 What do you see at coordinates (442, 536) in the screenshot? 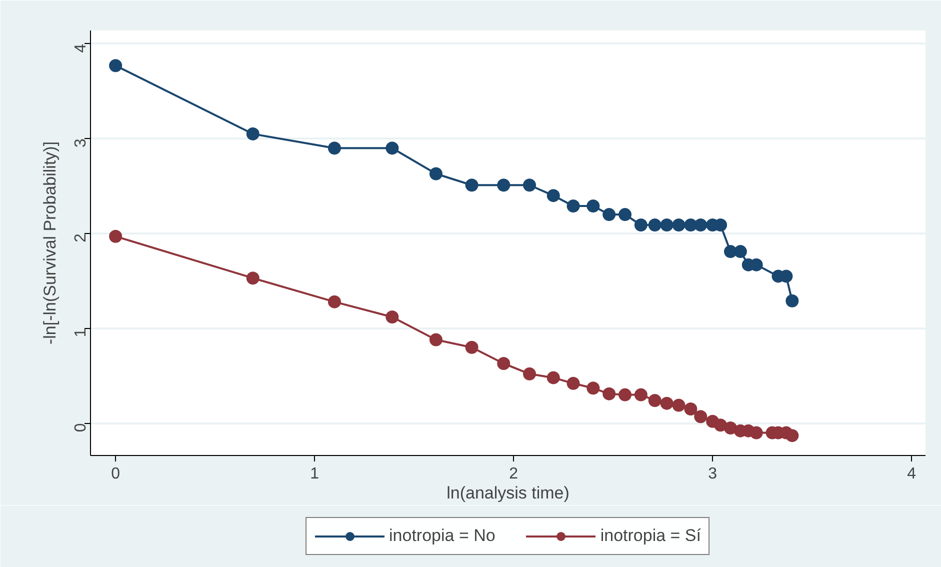
I see `legend-label: inotropia = No` at bounding box center [442, 536].